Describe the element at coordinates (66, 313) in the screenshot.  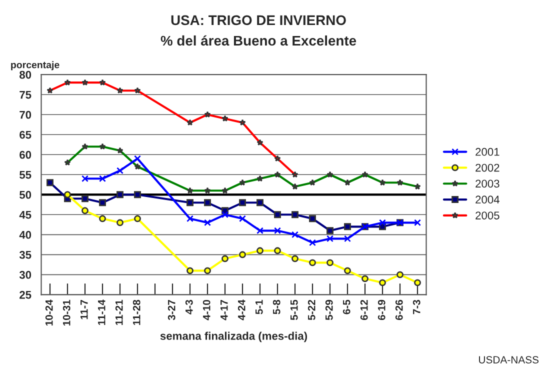
I see `x-tick-label: 10-31` at that location.